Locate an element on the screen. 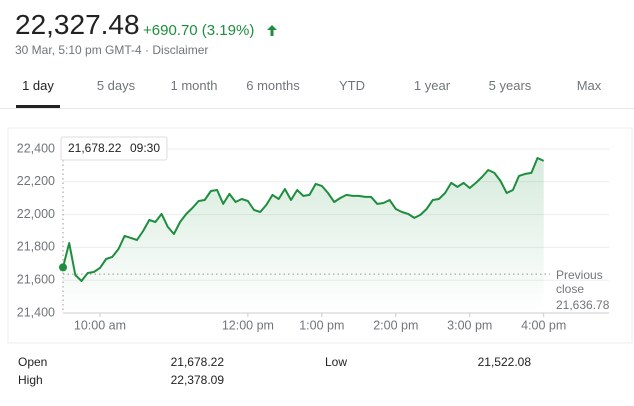 Image resolution: width=634 pixels, height=406 pixels. tooltip-value: 21,678.22 is located at coordinates (95, 148).